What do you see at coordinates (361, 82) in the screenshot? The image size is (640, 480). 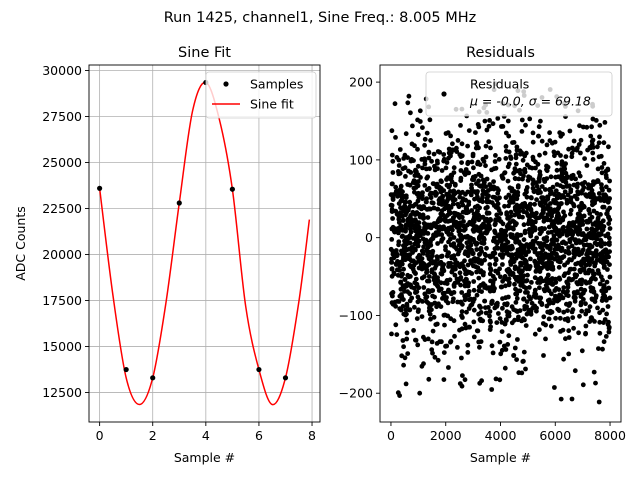 I see `residuals-ytick-label: 200` at bounding box center [361, 82].